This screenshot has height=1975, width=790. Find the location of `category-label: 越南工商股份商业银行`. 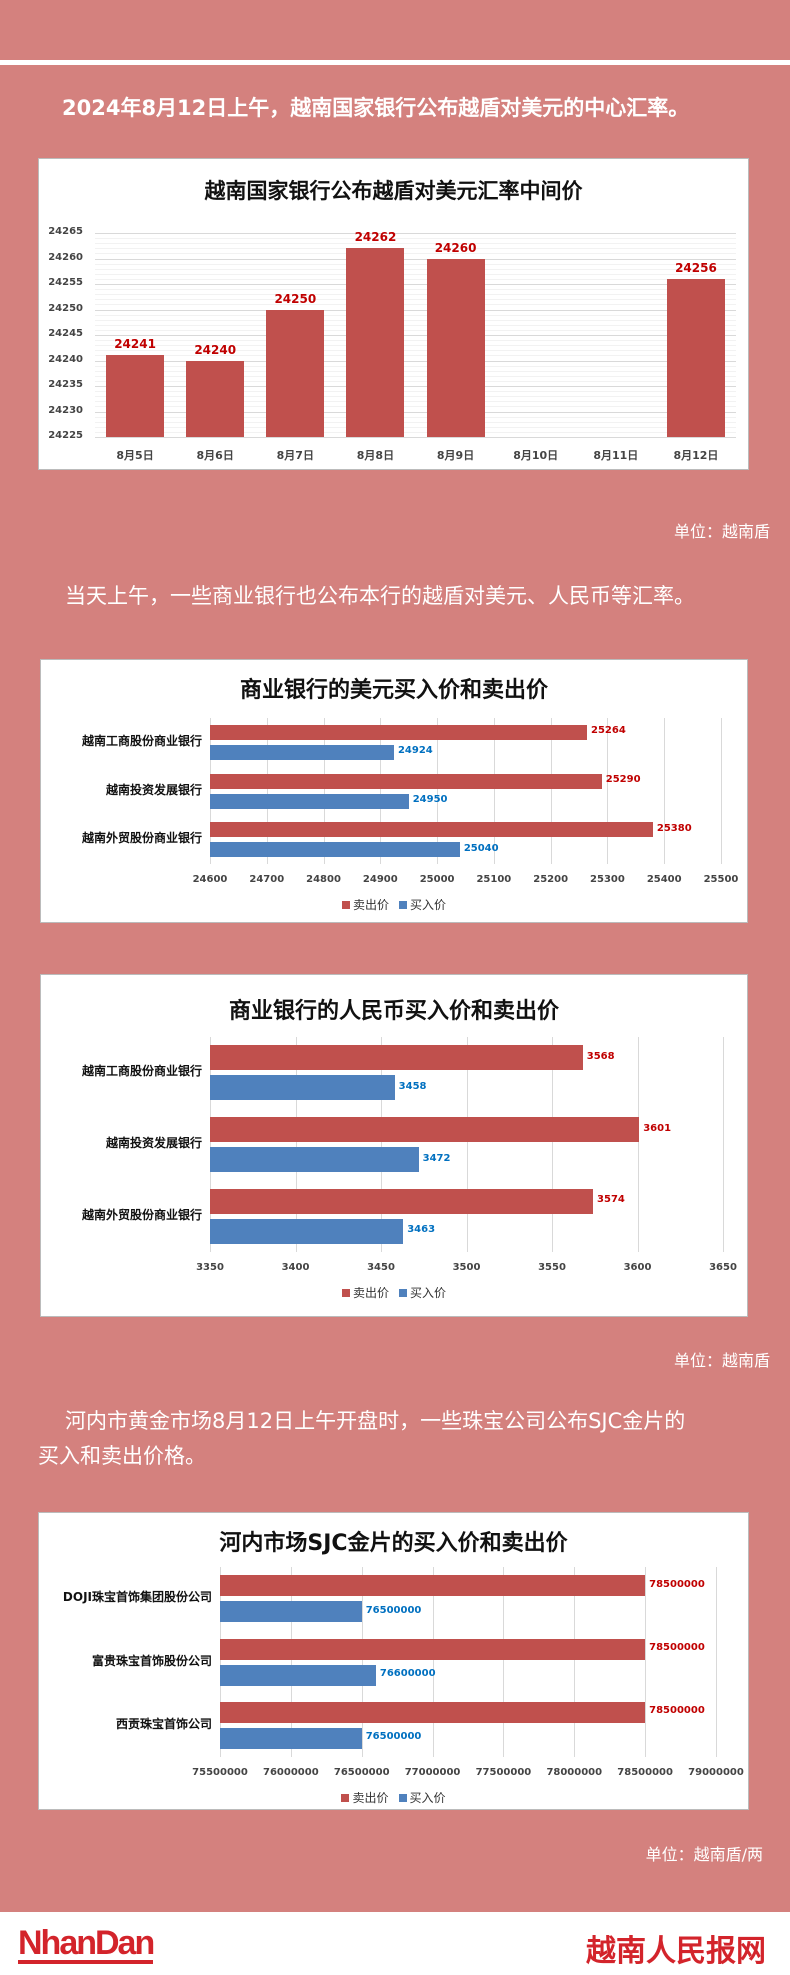

category-label: 越南工商股份商业银行 is located at coordinates (141, 1071).